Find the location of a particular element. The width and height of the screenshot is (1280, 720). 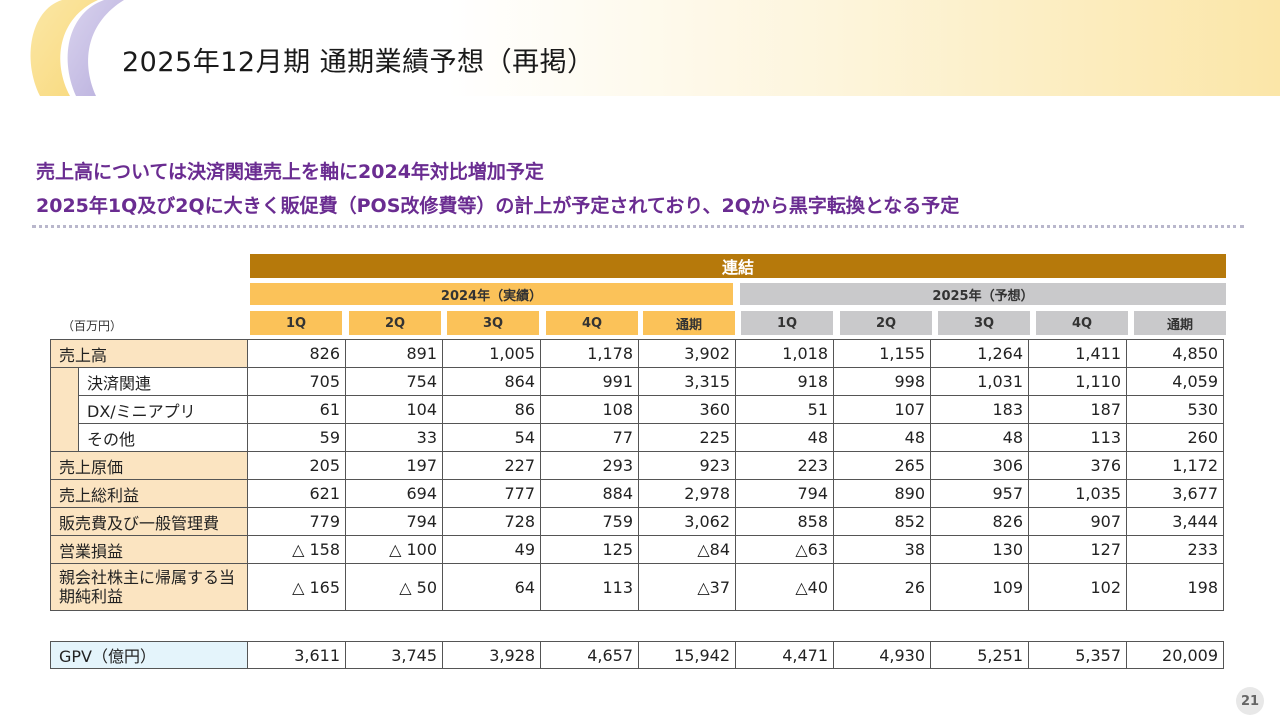

value-cell: 998 is located at coordinates (882, 381).